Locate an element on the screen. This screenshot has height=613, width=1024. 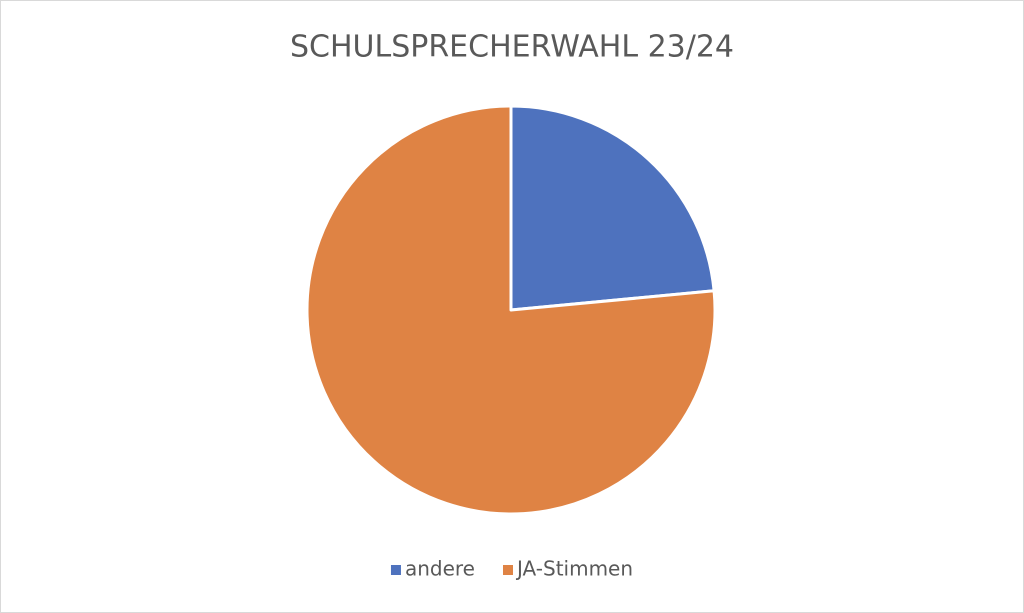
legend-label: JA-Stimmen is located at coordinates (574, 569).